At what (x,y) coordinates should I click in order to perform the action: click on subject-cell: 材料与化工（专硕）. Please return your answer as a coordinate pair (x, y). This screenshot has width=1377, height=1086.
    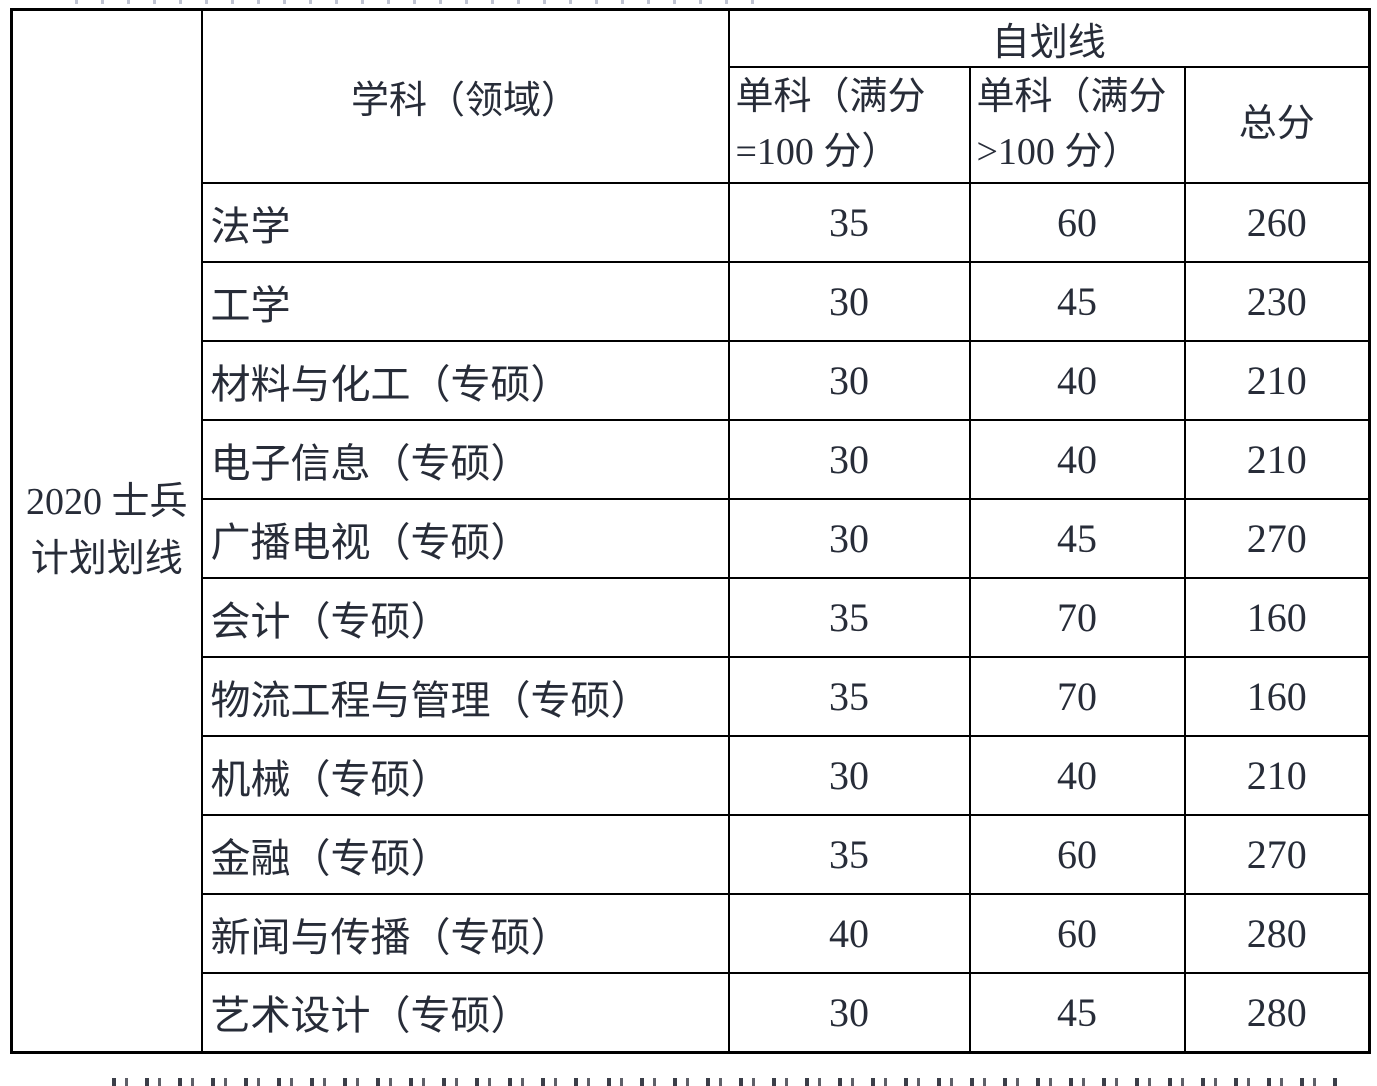
    Looking at the image, I should click on (465, 380).